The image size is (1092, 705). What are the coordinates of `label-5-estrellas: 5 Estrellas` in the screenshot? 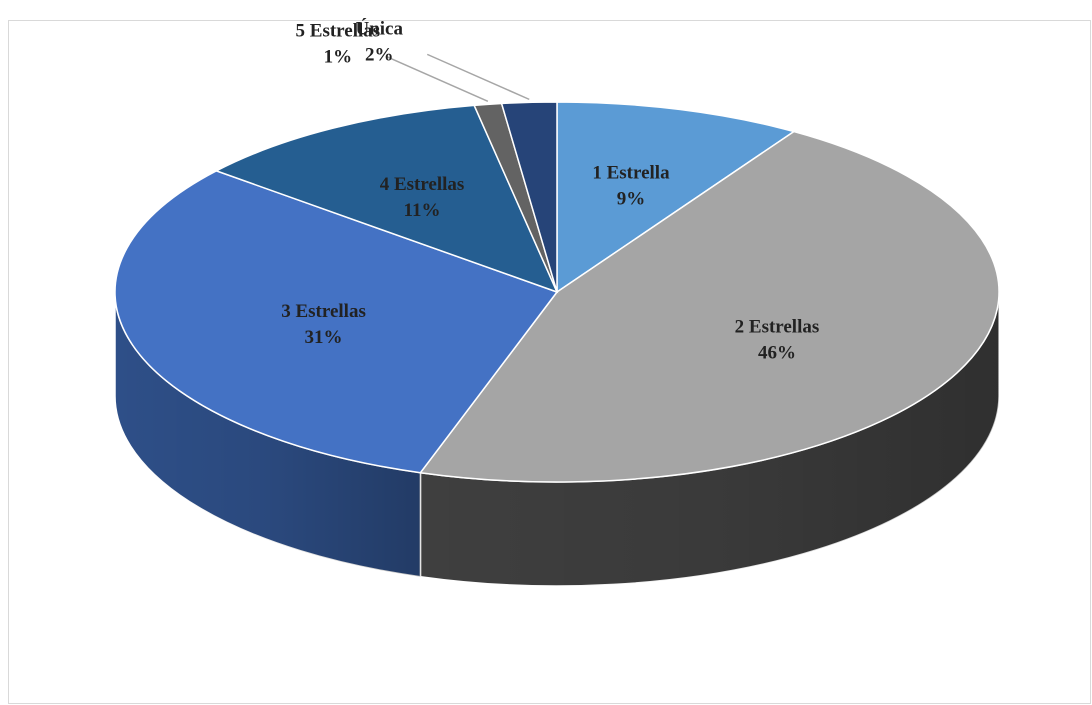 It's located at (338, 30).